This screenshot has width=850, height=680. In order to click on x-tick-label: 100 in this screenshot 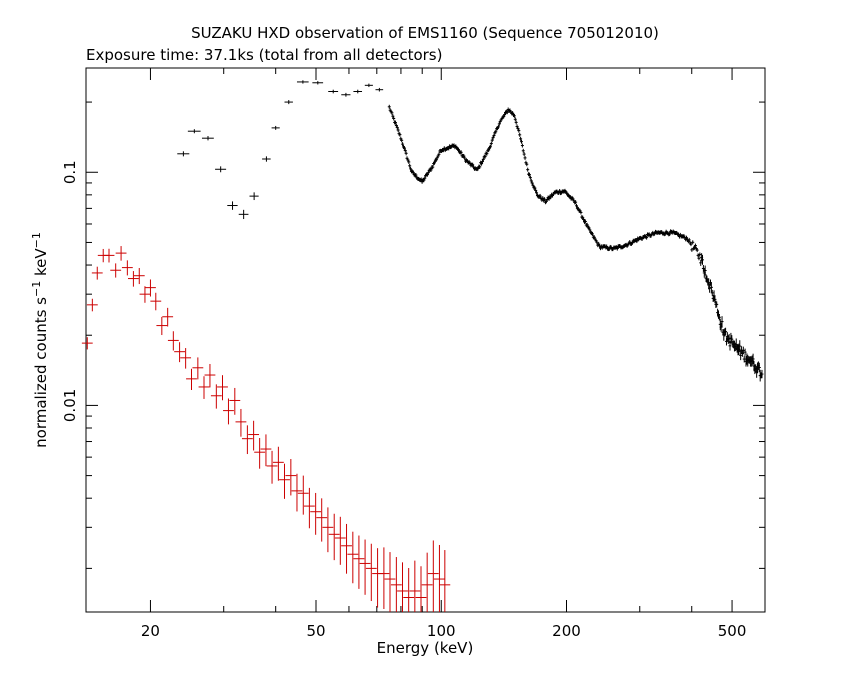, I will do `click(441, 631)`.